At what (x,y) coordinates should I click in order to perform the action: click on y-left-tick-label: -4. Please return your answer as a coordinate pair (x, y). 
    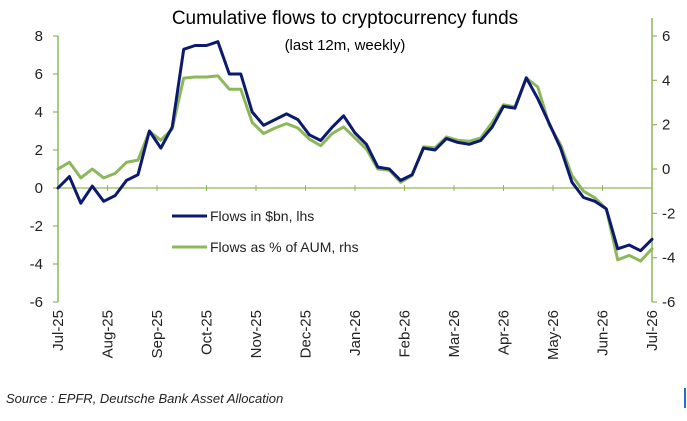
    Looking at the image, I should click on (36, 264).